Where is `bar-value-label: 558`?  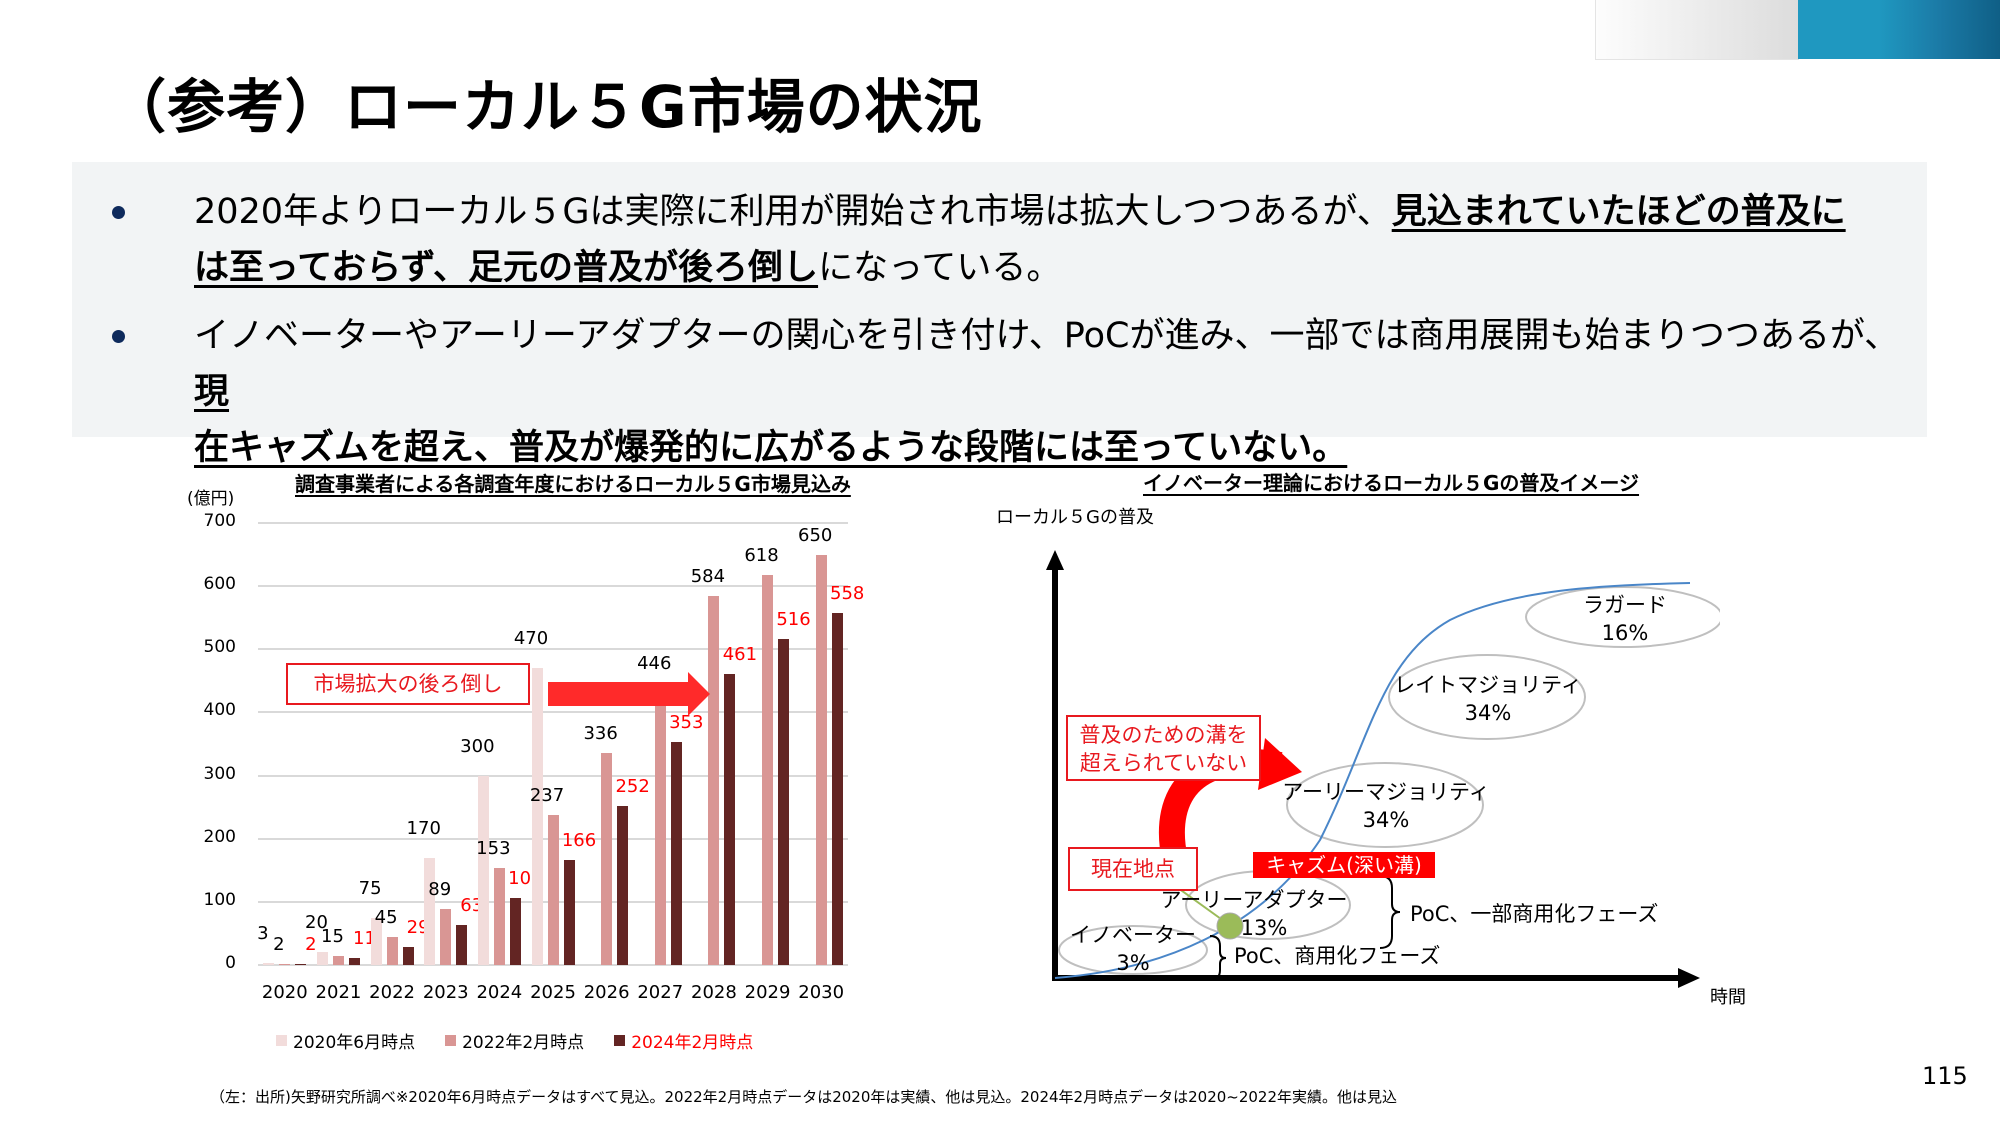
bar-value-label: 558 is located at coordinates (847, 593).